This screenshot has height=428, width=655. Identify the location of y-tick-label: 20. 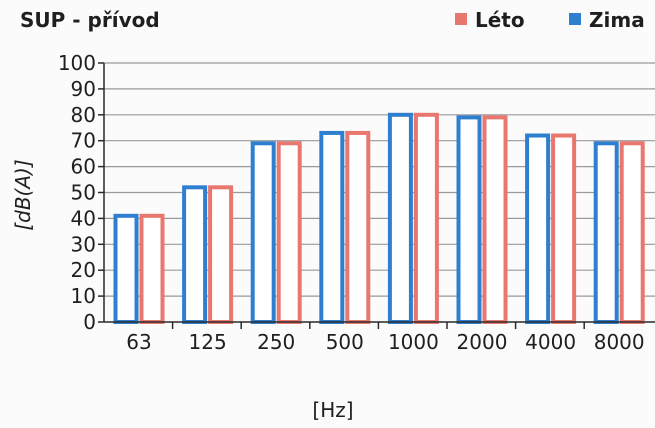
(83, 270).